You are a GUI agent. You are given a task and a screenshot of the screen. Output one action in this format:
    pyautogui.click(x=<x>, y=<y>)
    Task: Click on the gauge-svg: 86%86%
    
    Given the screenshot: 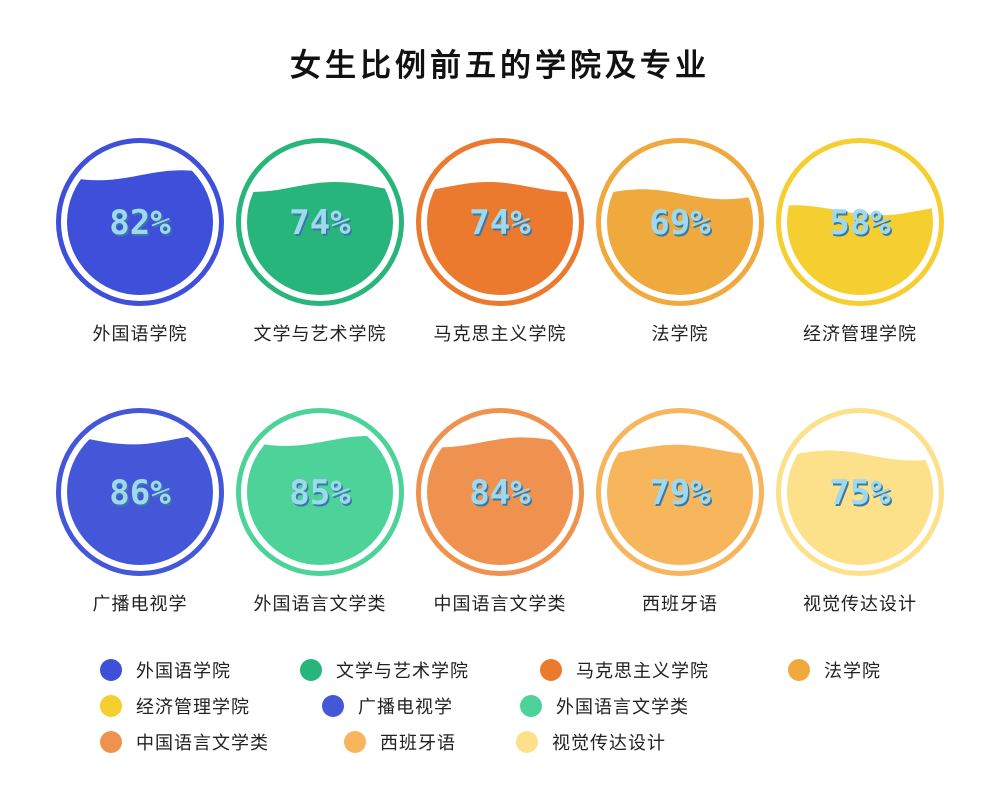 What is the action you would take?
    pyautogui.click(x=140, y=492)
    